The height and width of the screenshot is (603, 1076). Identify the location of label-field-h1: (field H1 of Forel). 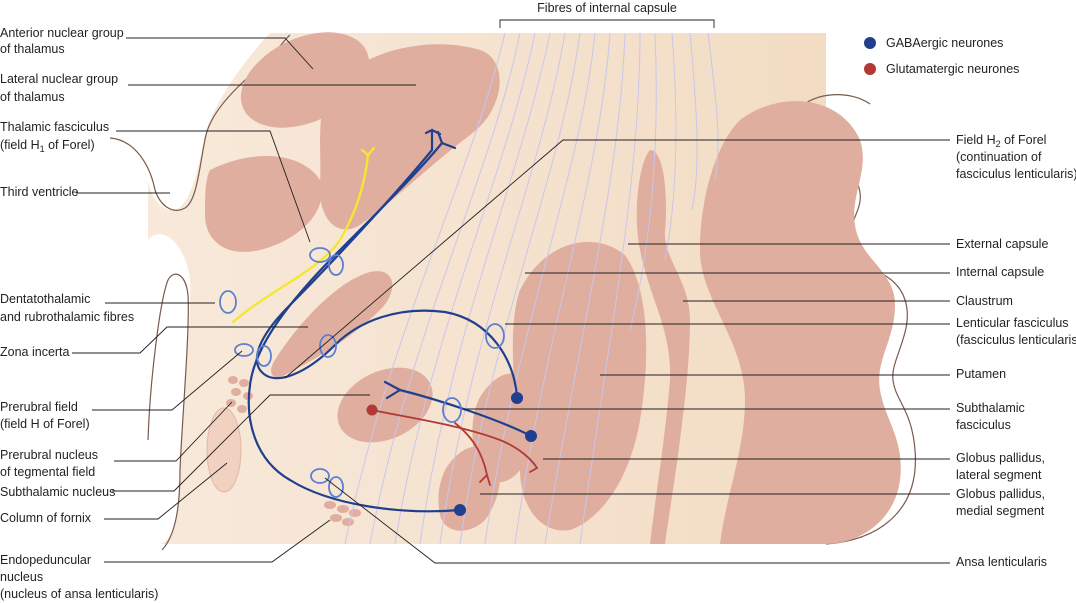
(47, 146).